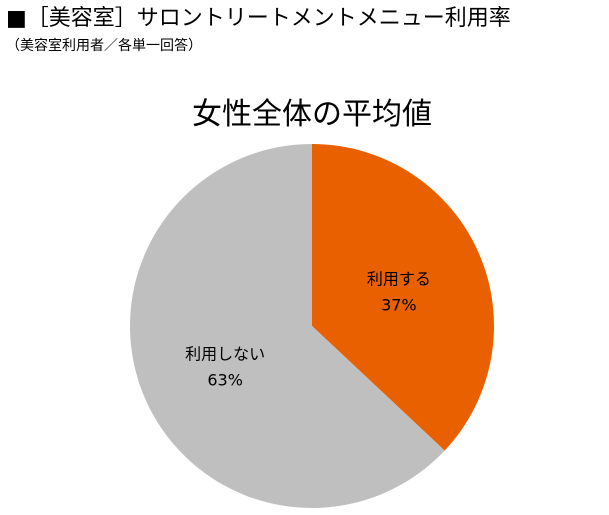  Describe the element at coordinates (225, 354) in the screenshot. I see `slice-category-label-2: 利用しない` at that location.